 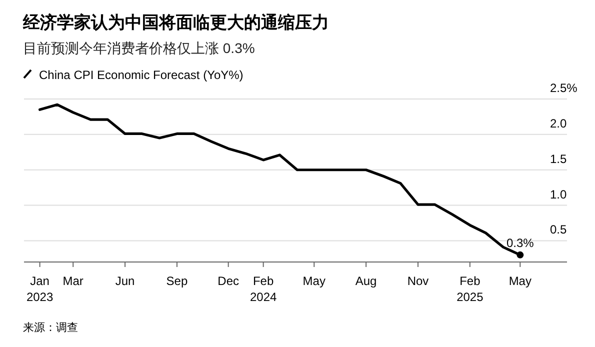 I want to click on x-tick-label: Aug, so click(x=366, y=281).